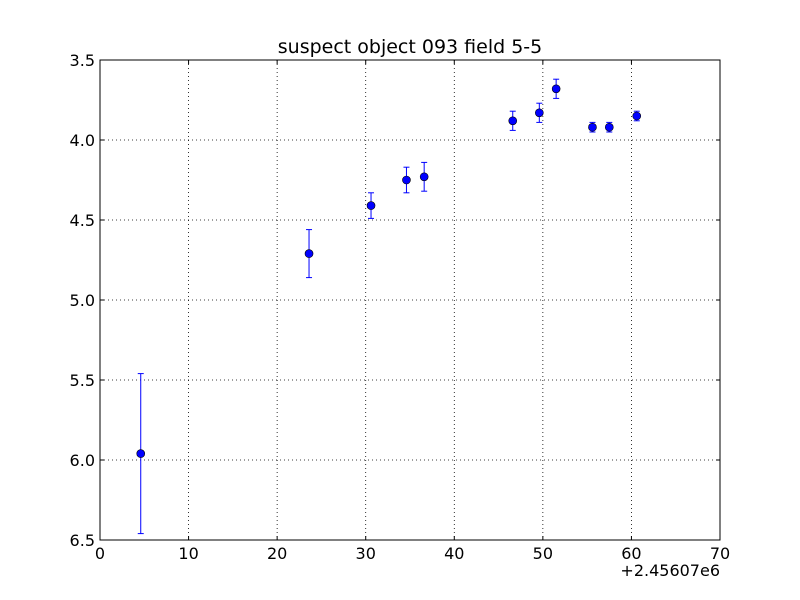  Describe the element at coordinates (82, 460) in the screenshot. I see `y-tick-label: 6.0` at that location.